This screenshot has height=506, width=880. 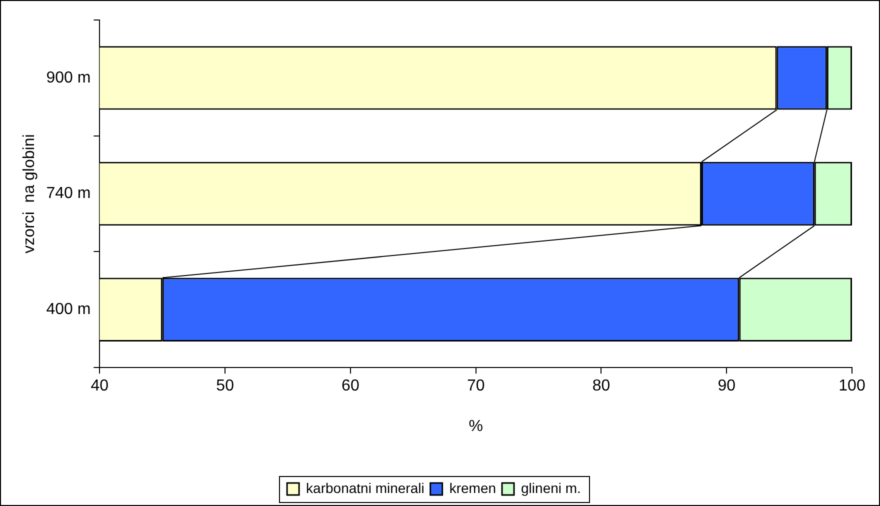 What do you see at coordinates (601, 386) in the screenshot?
I see `x-tick-label: 80` at bounding box center [601, 386].